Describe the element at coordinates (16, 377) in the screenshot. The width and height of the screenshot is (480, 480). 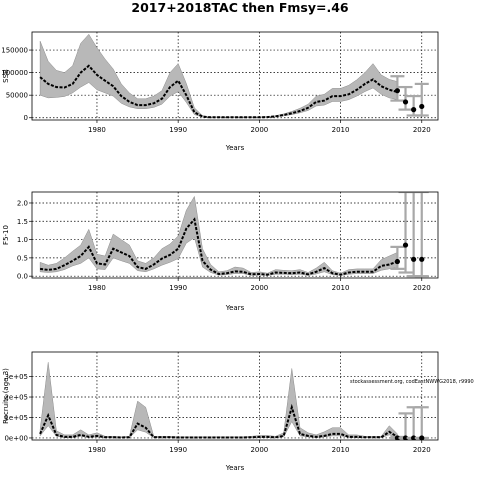
I see `y-tick-label: 3e+05` at that location.